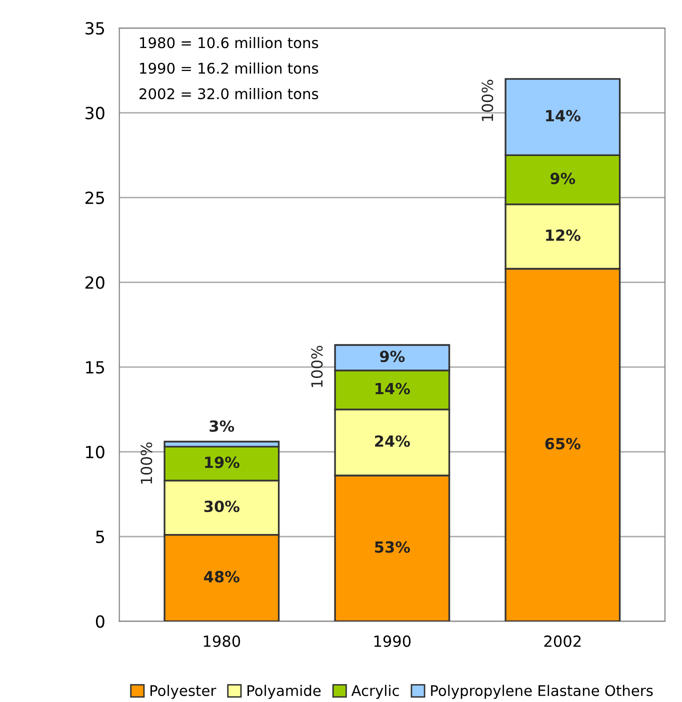 Image resolution: width=682 pixels, height=702 pixels. I want to click on legend-label: Acrylic, so click(375, 691).